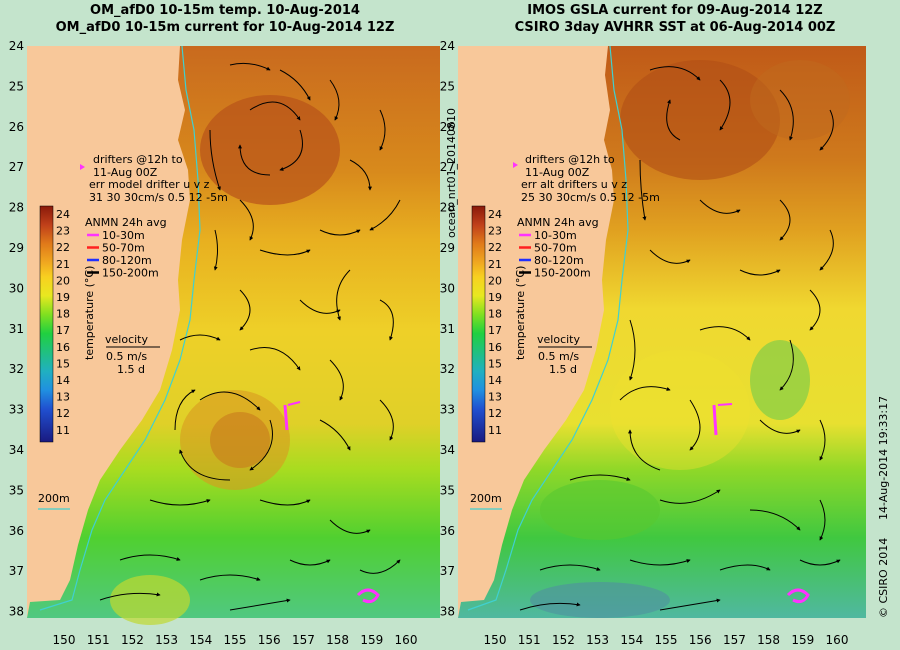 The image size is (900, 650). What do you see at coordinates (675, 27) in the screenshot?
I see `right-title-line2: CSIRO 3day AVHRR SST at 06-Aug-2014 00Z` at bounding box center [675, 27].